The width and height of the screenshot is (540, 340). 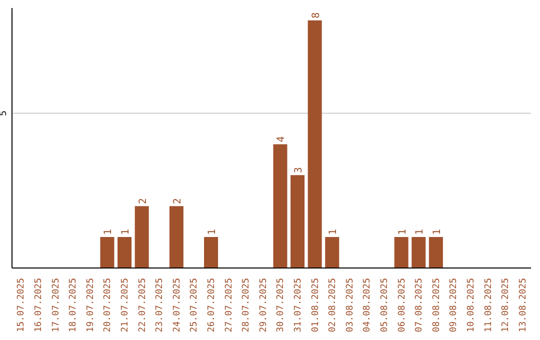 What do you see at coordinates (263, 305) in the screenshot?
I see `x-tick-label: 29.07.2025` at bounding box center [263, 305].